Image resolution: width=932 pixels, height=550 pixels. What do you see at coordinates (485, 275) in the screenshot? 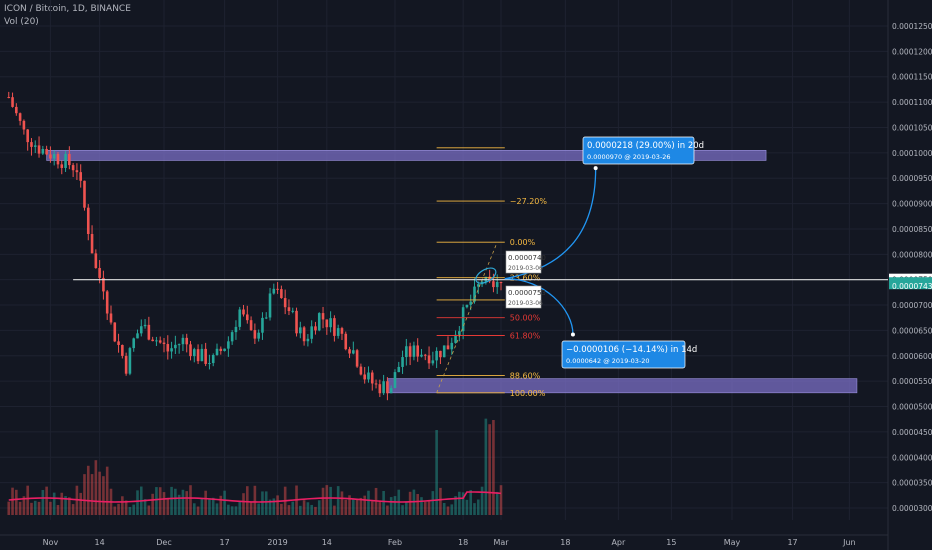
I see `highlight-ellipse` at bounding box center [485, 275].